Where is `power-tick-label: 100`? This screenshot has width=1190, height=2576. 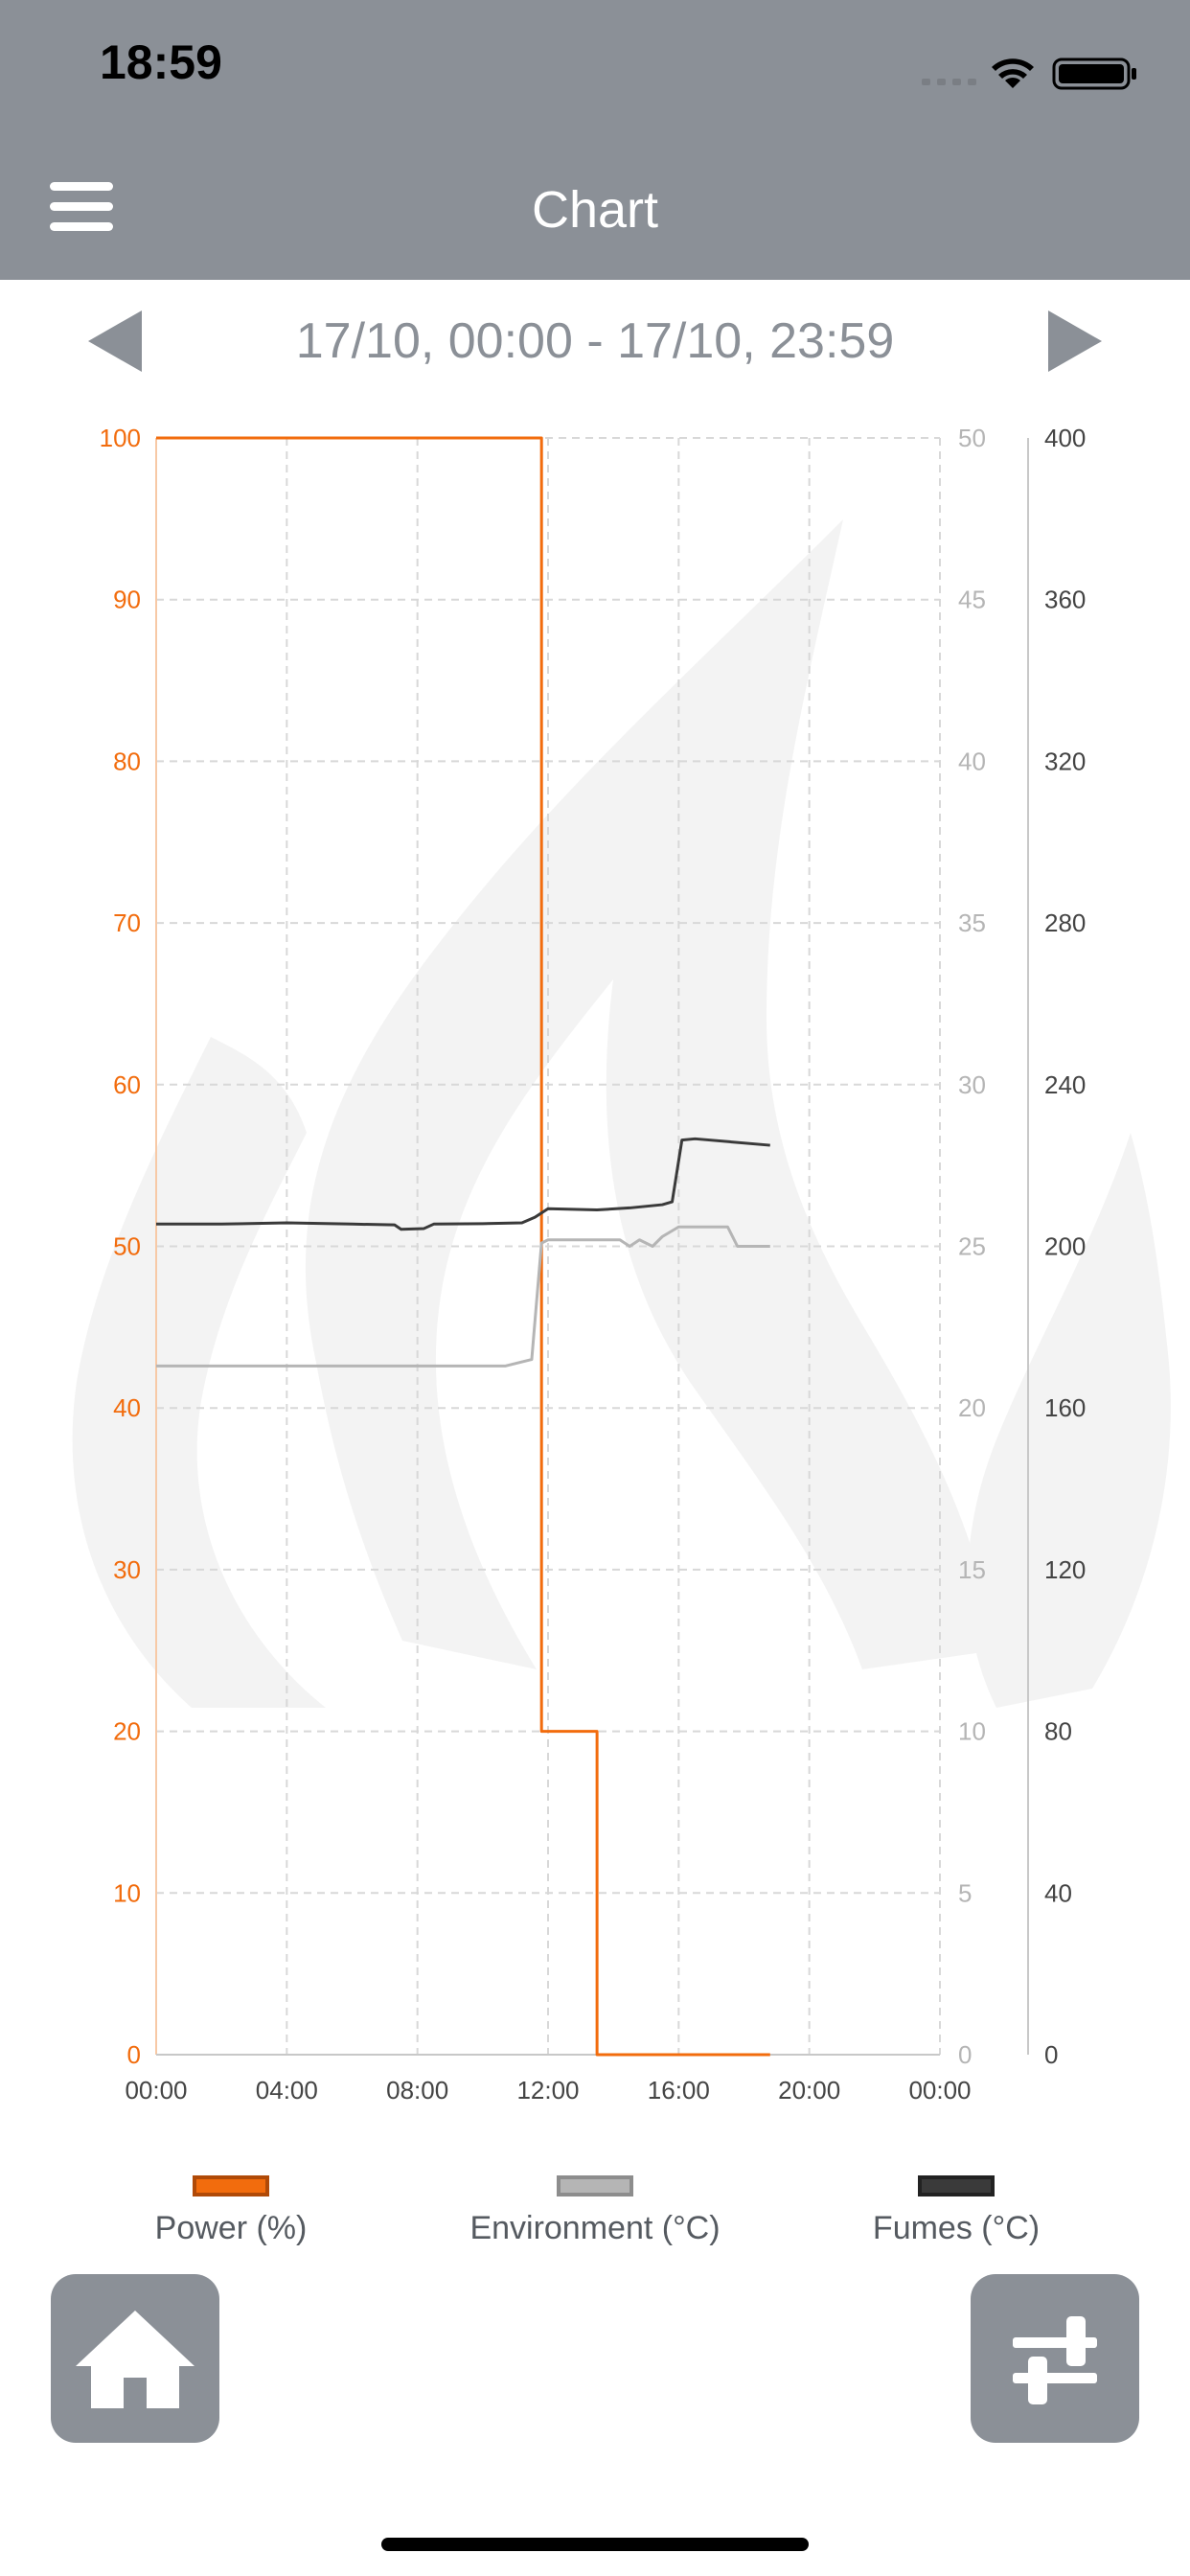 power-tick-label: 100 is located at coordinates (121, 438).